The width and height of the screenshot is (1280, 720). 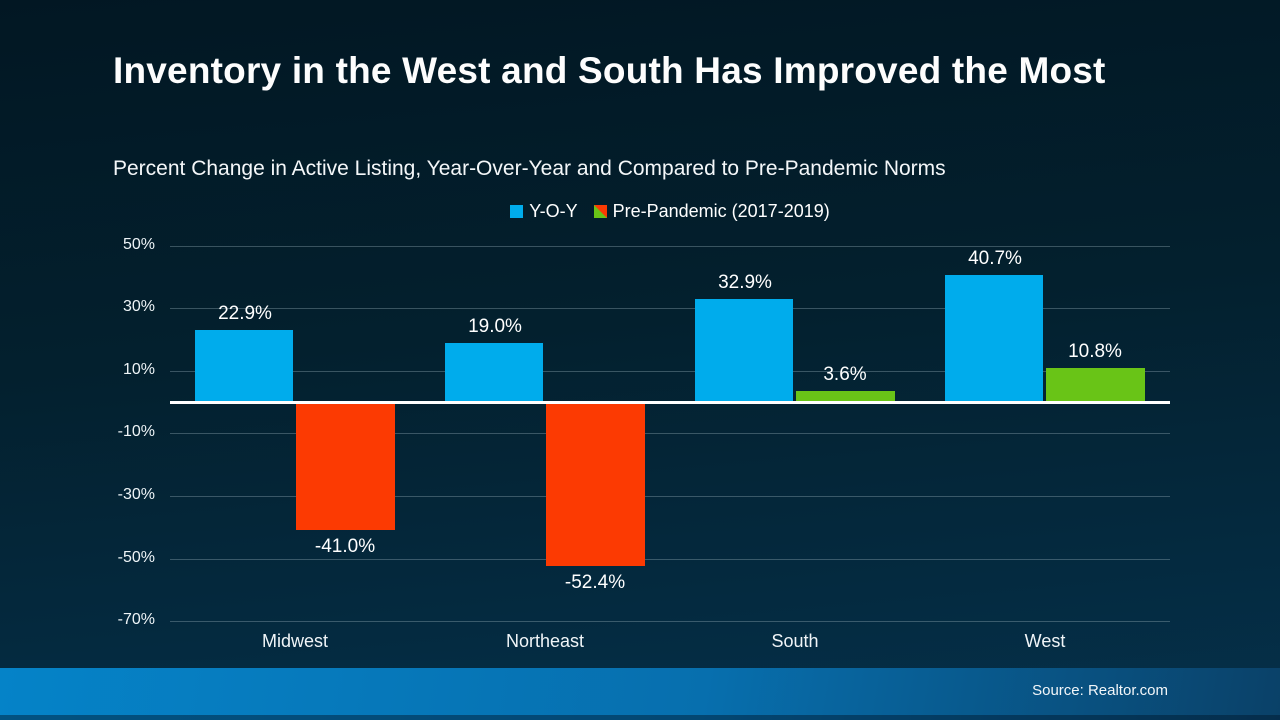 What do you see at coordinates (994, 338) in the screenshot?
I see `bar-y-o-y-west` at bounding box center [994, 338].